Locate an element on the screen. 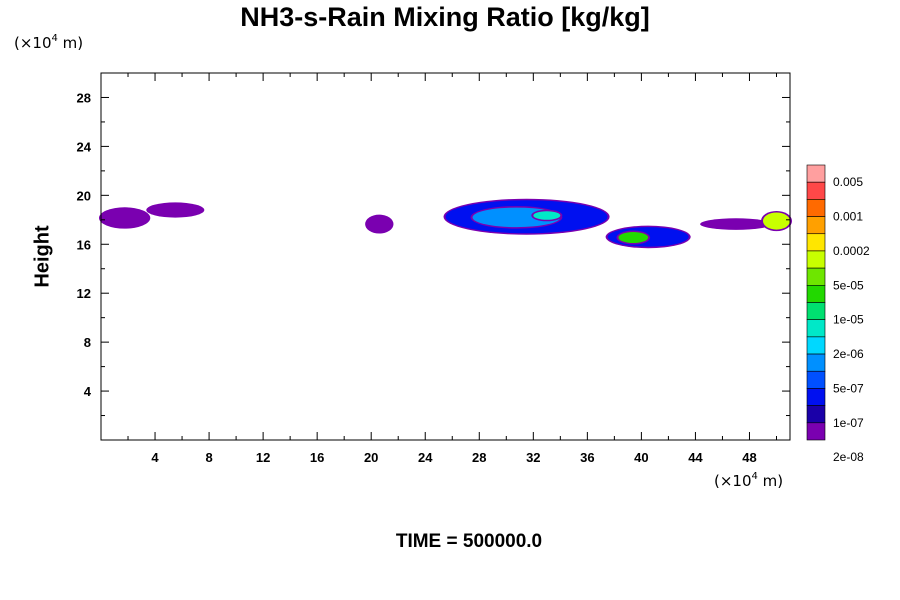  y-tick-label: 20 is located at coordinates (84, 195).